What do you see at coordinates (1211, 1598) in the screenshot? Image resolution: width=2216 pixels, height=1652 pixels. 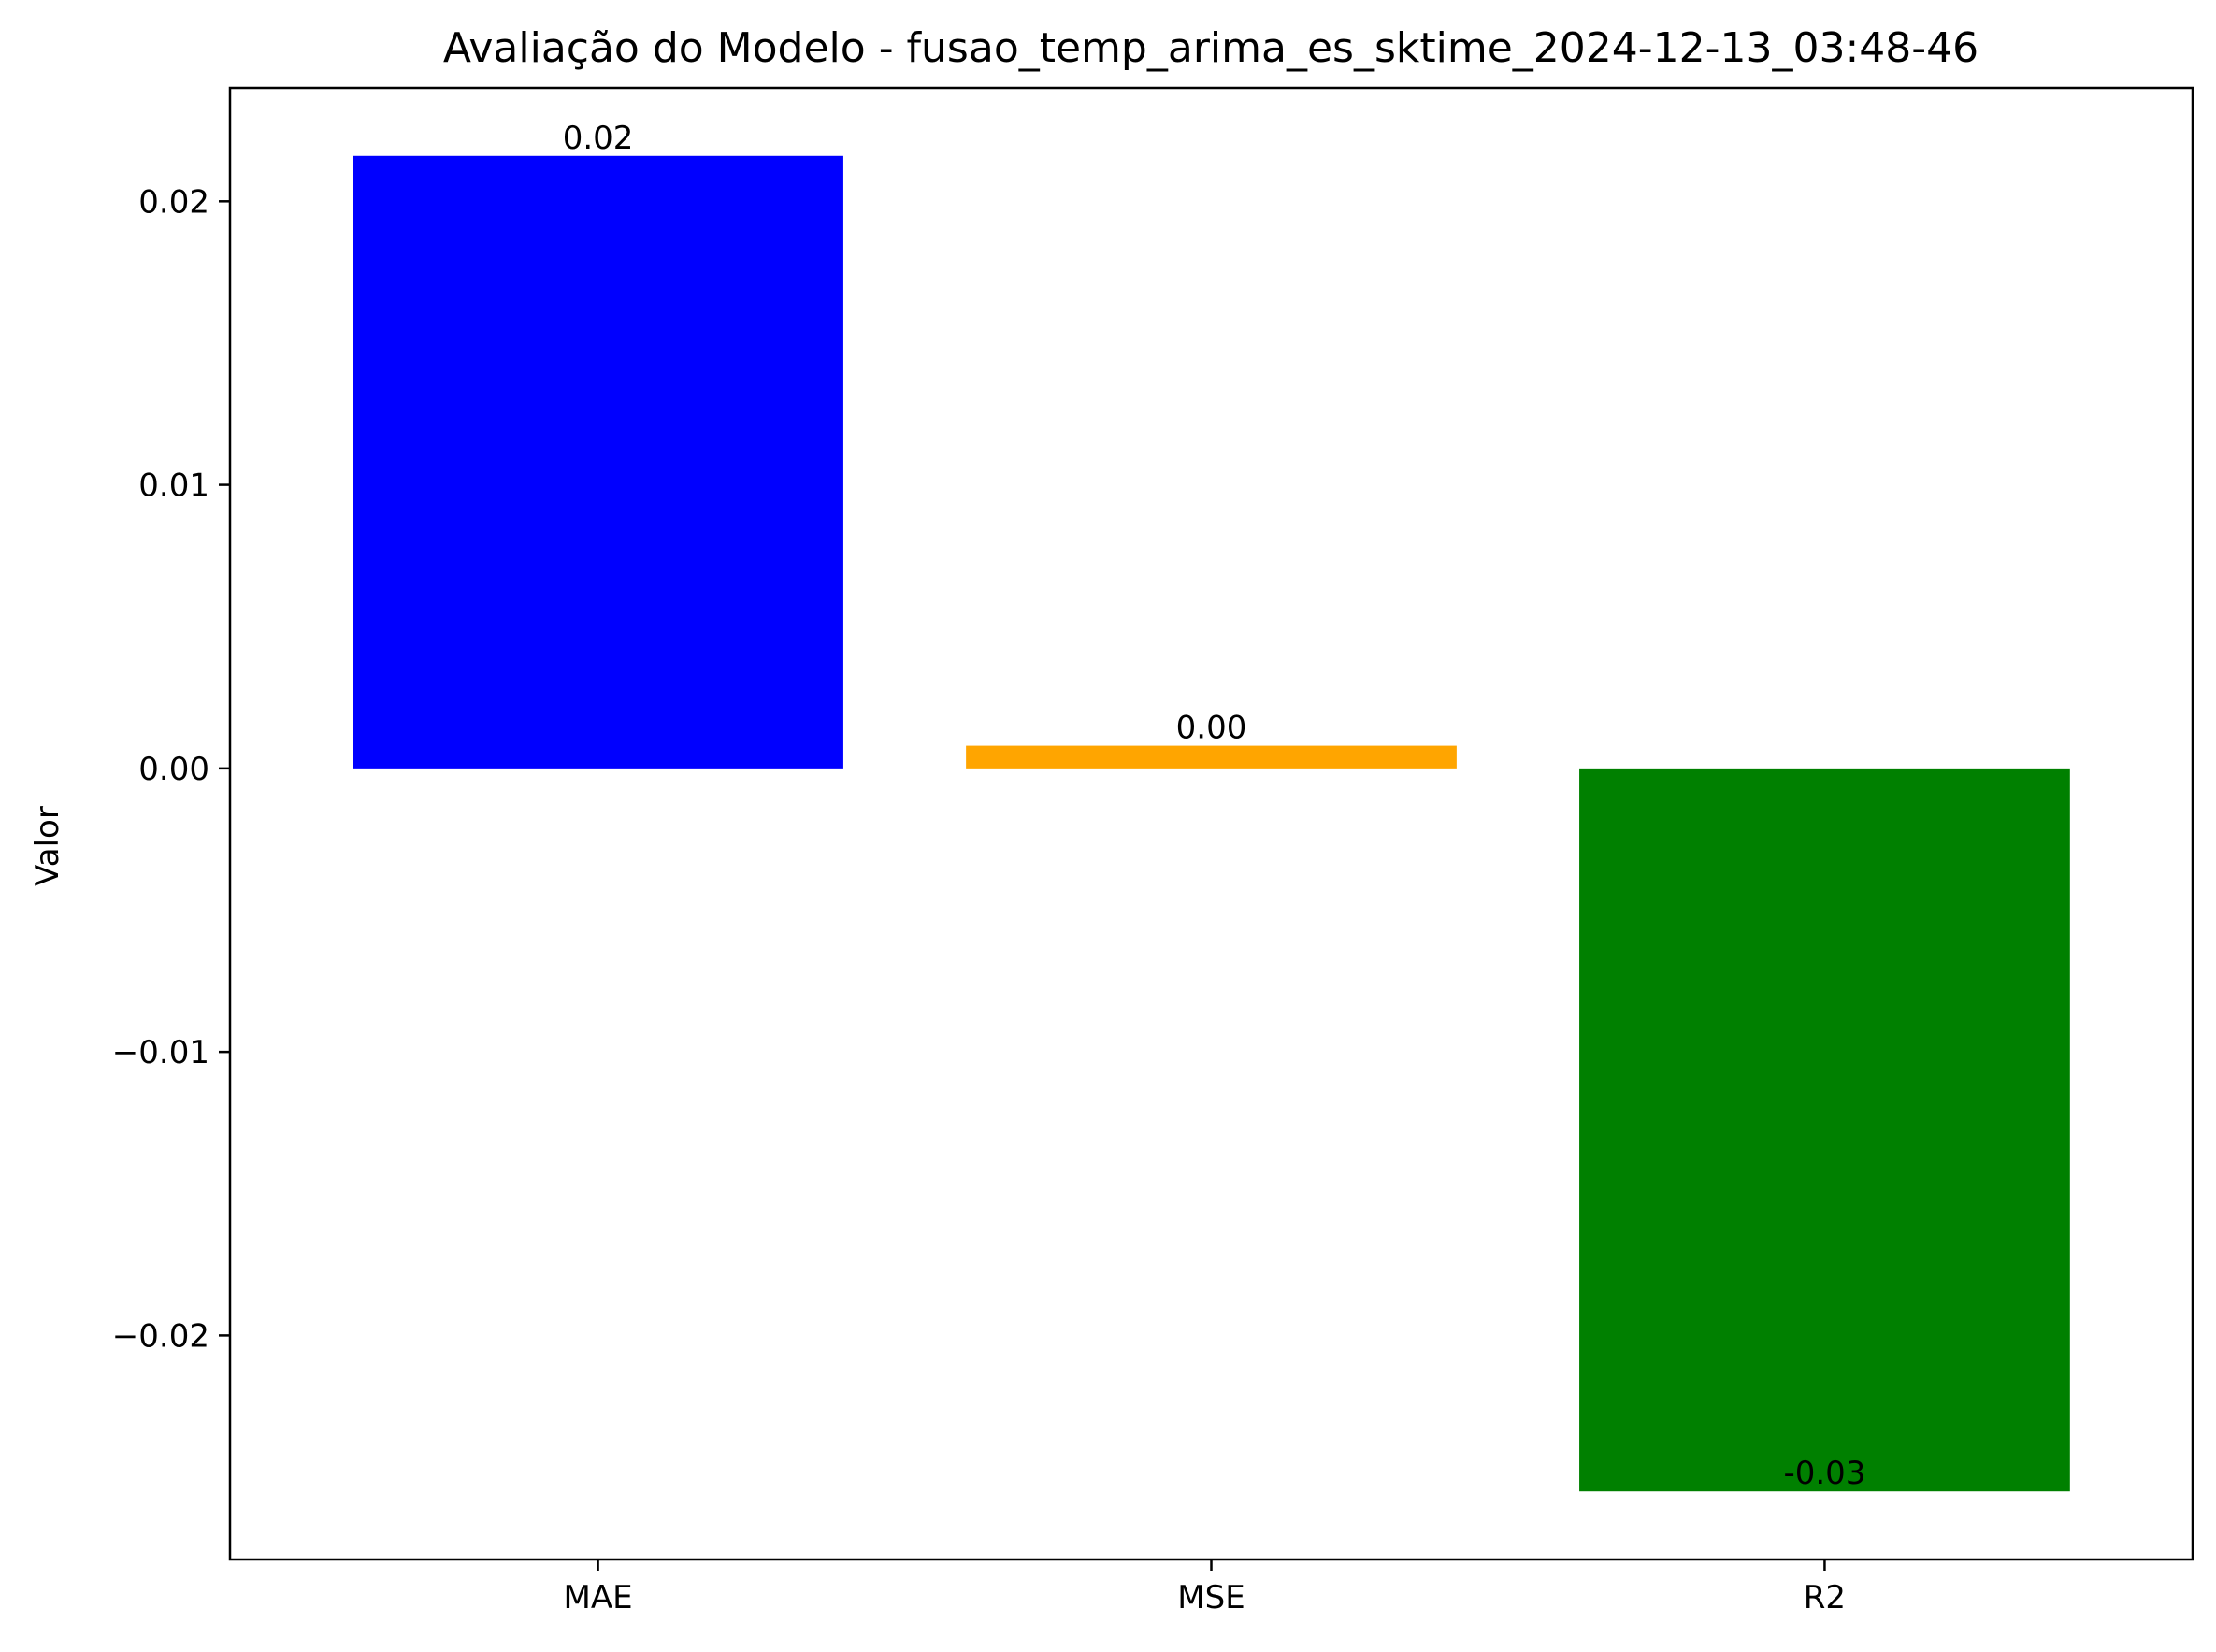 I see `x-tick-label-mse: MSE` at bounding box center [1211, 1598].